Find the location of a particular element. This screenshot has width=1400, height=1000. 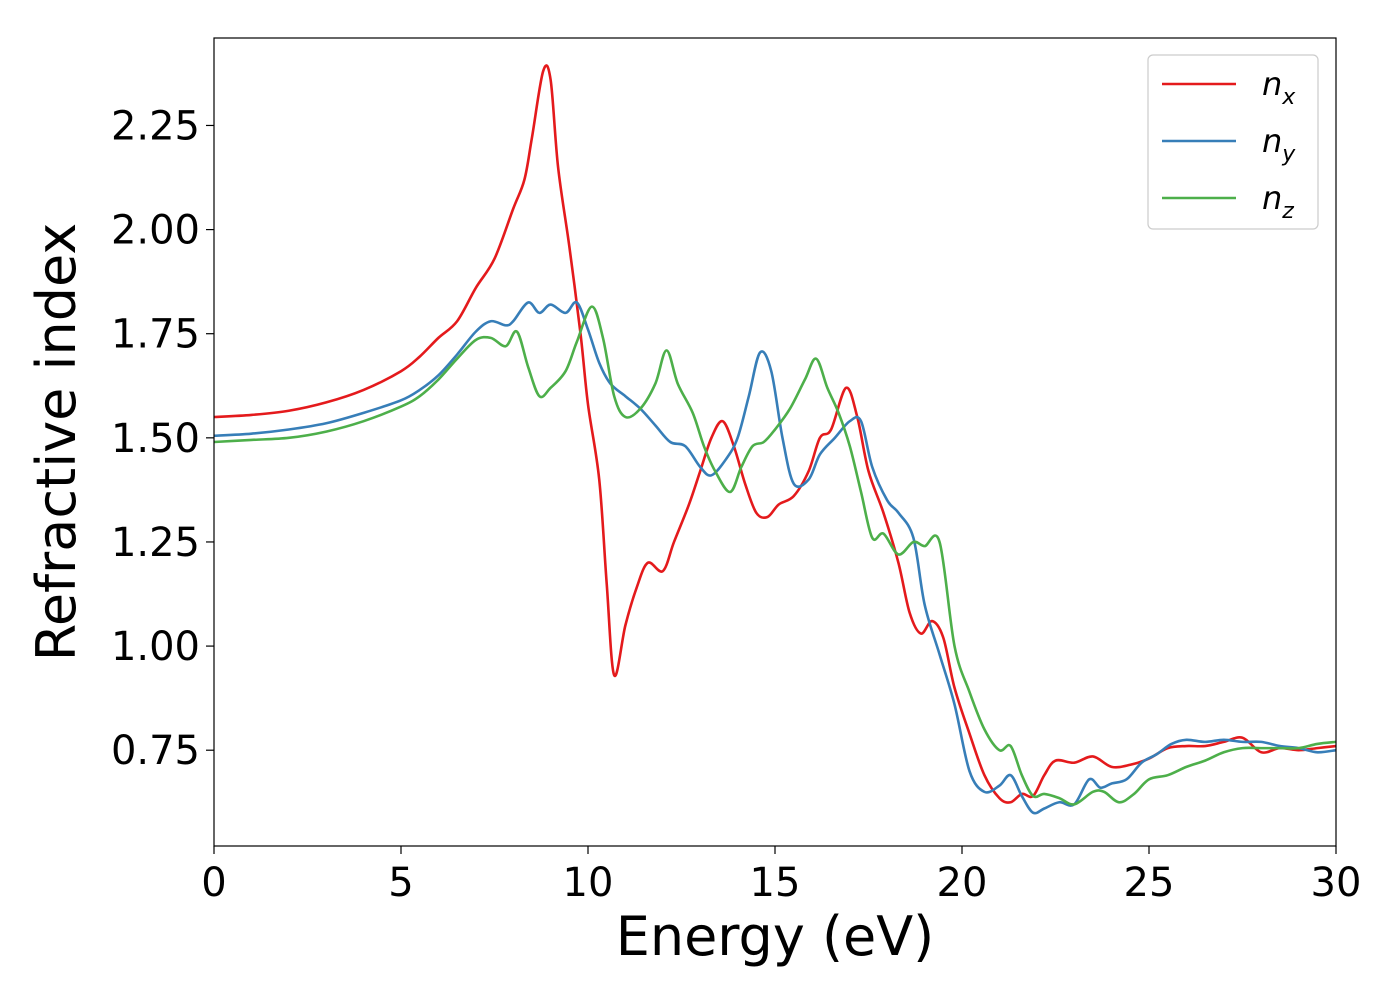

y-tick-label: 2.00 is located at coordinates (155, 231).